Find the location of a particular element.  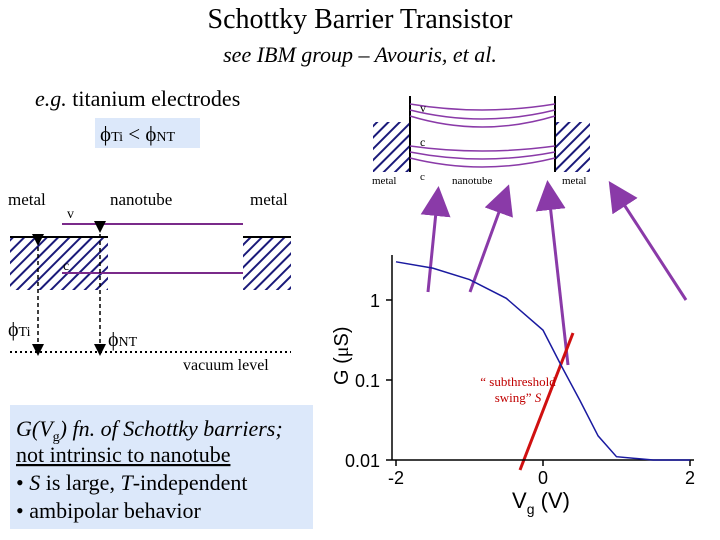

title: Schottky Barrier Transistor is located at coordinates (361, 19).